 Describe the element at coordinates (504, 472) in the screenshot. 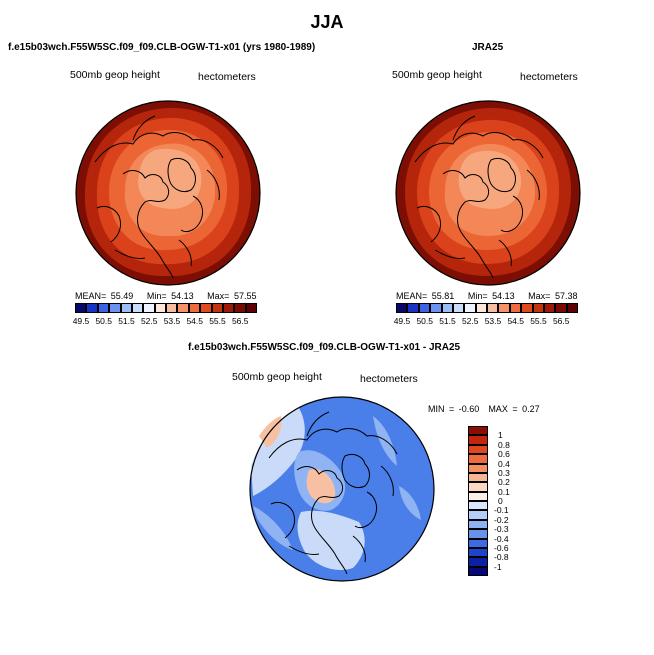

I see `diff-colorbar-tick-label: 0.3` at that location.